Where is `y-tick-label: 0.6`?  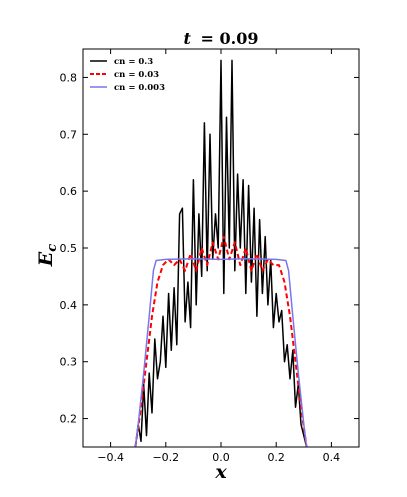
y-tick-label: 0.6 is located at coordinates (69, 191).